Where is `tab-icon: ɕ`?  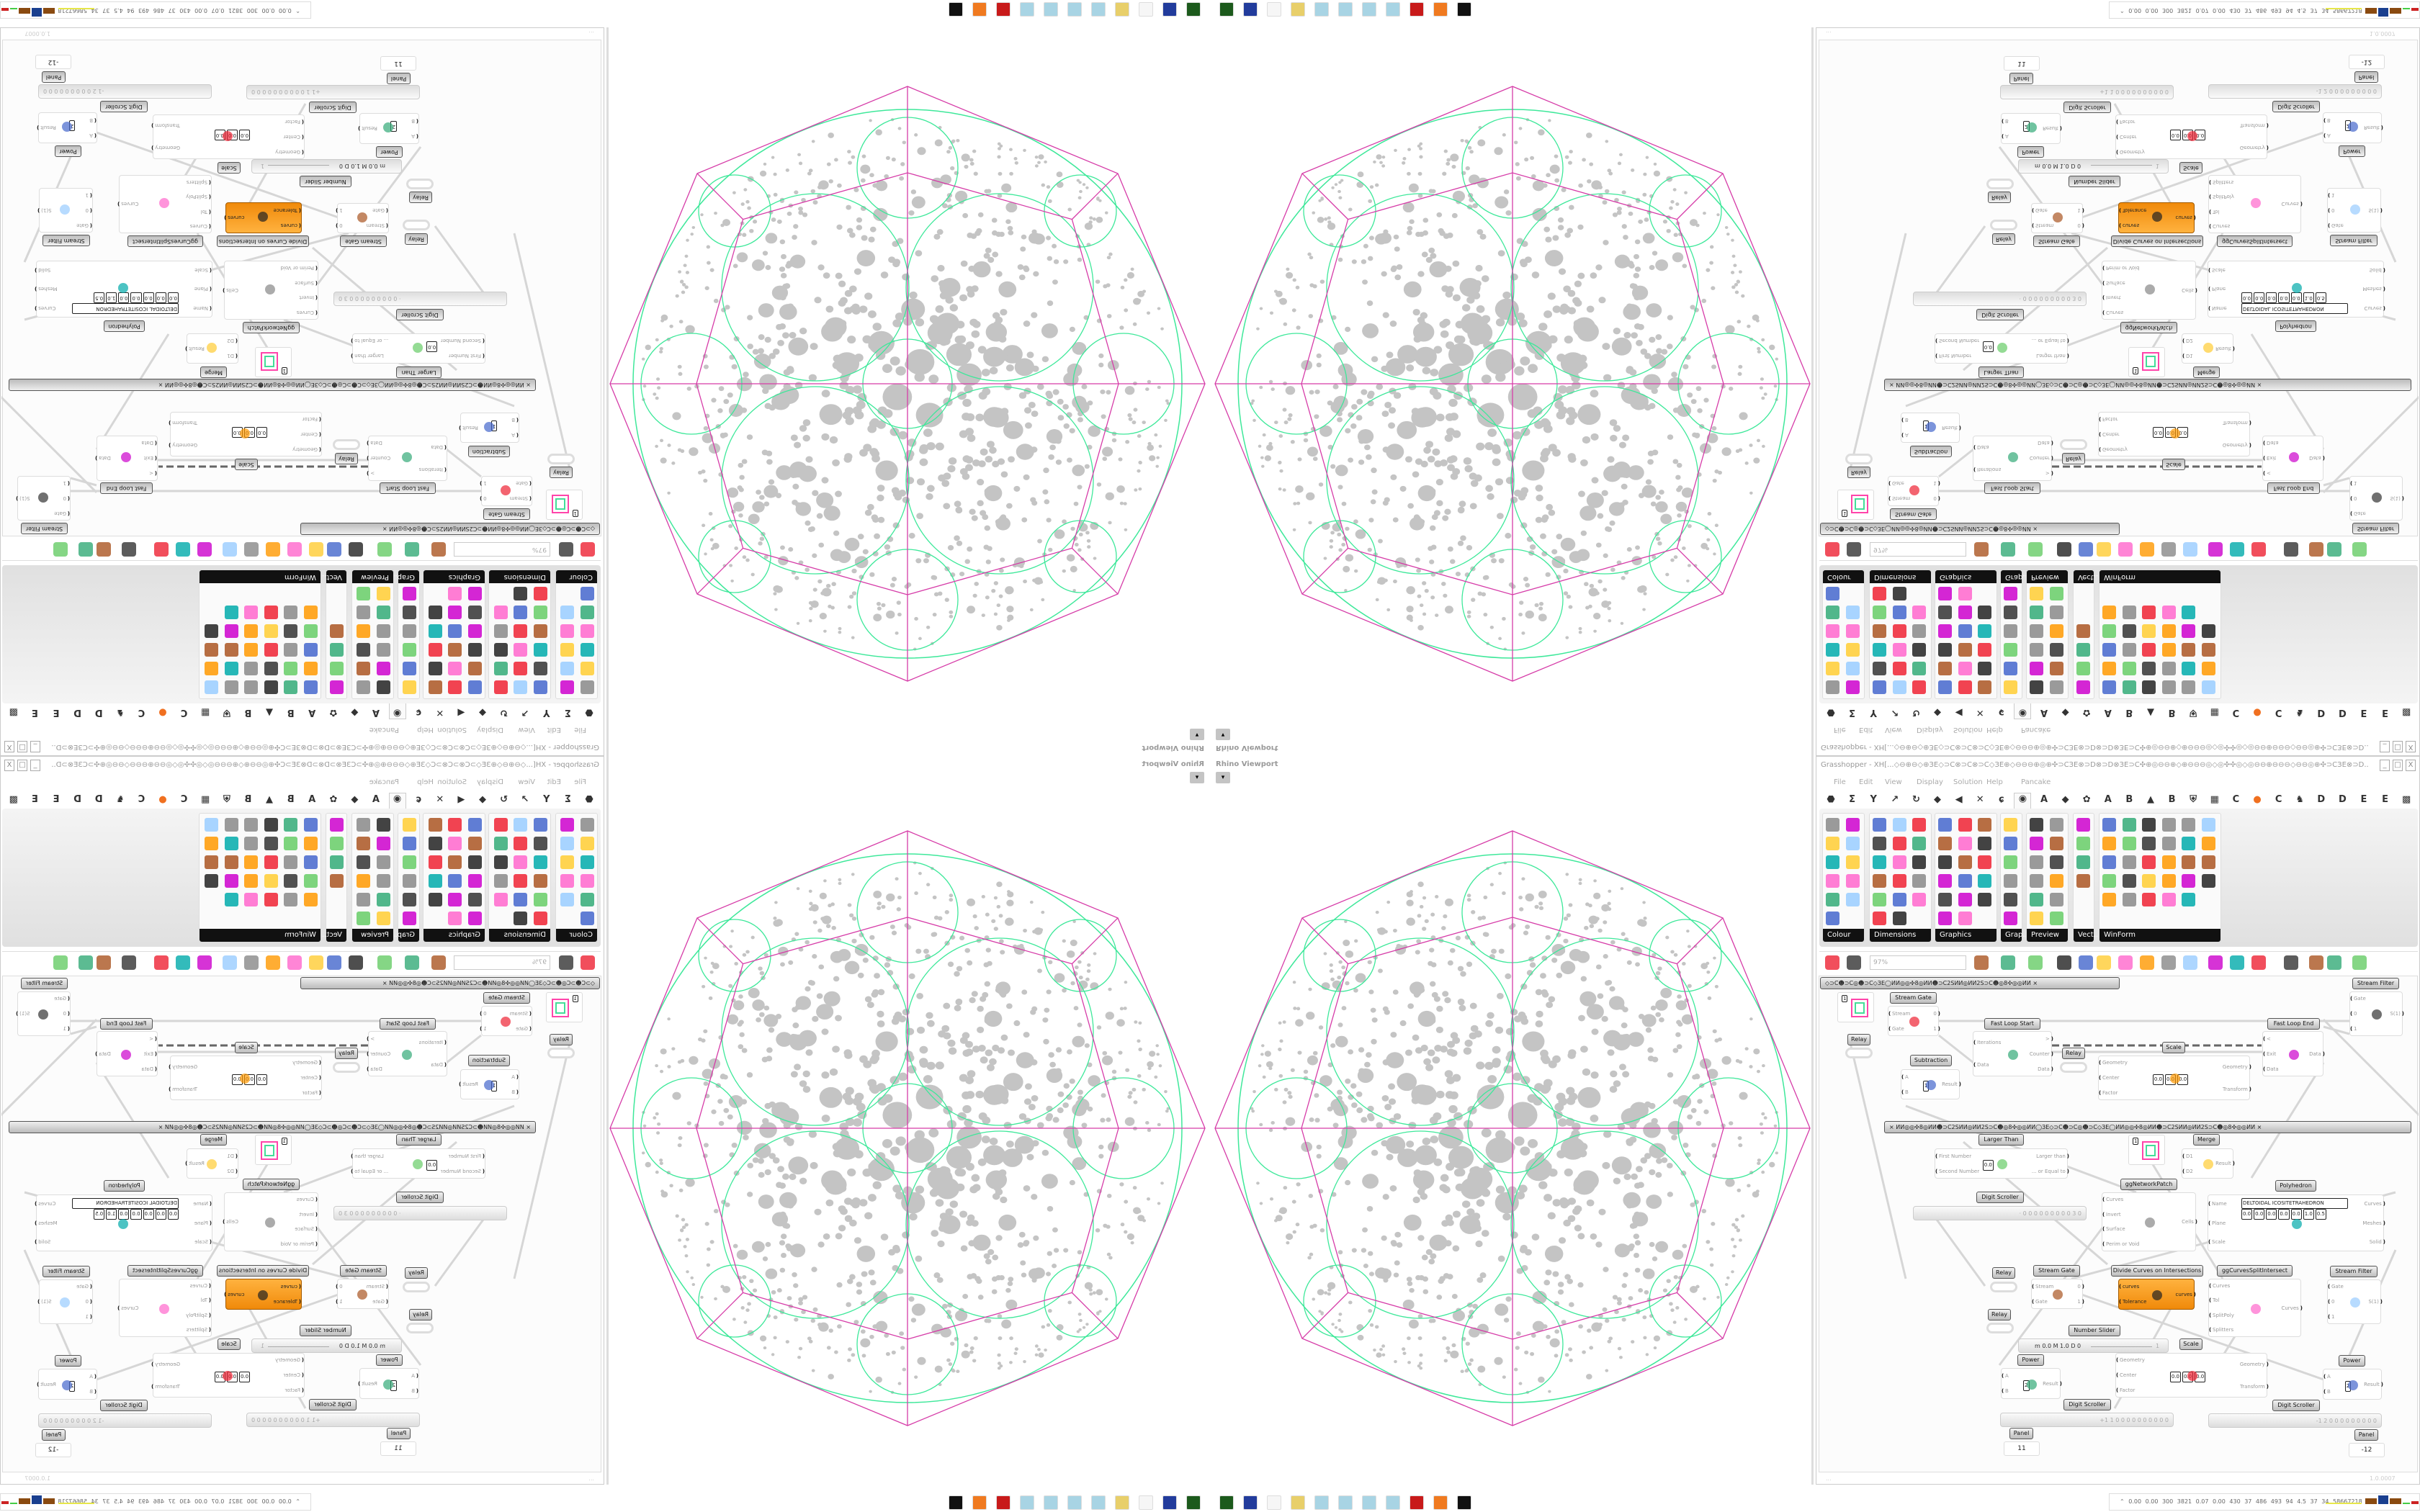
tab-icon: ɕ is located at coordinates (2001, 799).